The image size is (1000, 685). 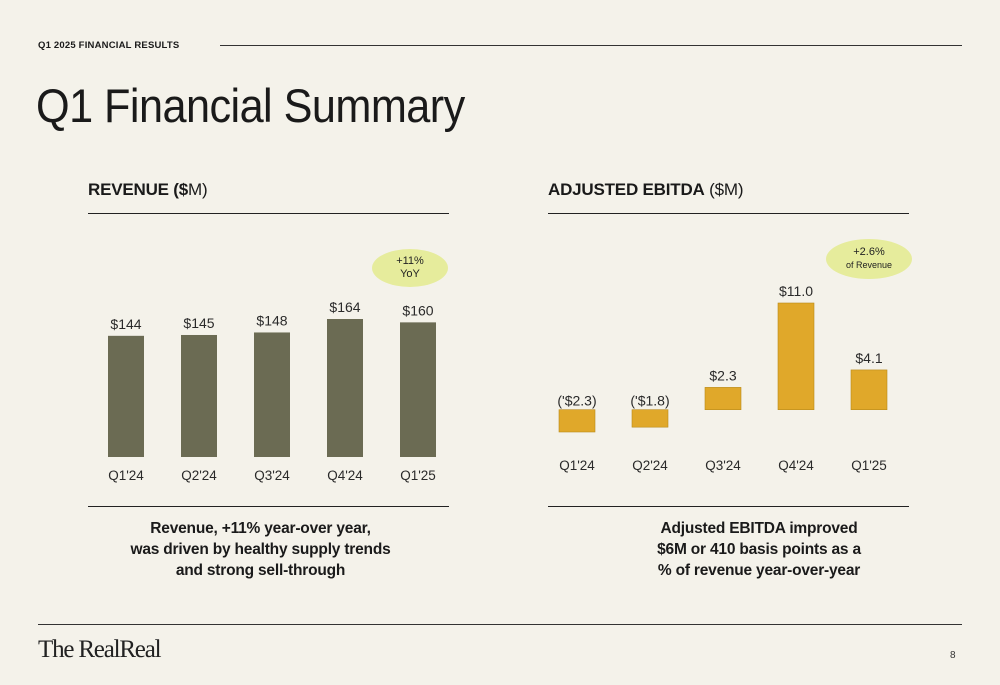 What do you see at coordinates (759, 570) in the screenshot?
I see `ebitda-caption-line: % of revenue year-over-year` at bounding box center [759, 570].